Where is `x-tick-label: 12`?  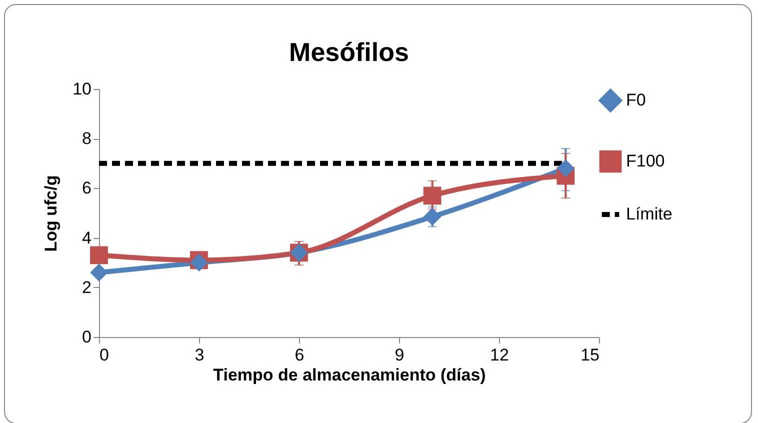 x-tick-label: 12 is located at coordinates (499, 355).